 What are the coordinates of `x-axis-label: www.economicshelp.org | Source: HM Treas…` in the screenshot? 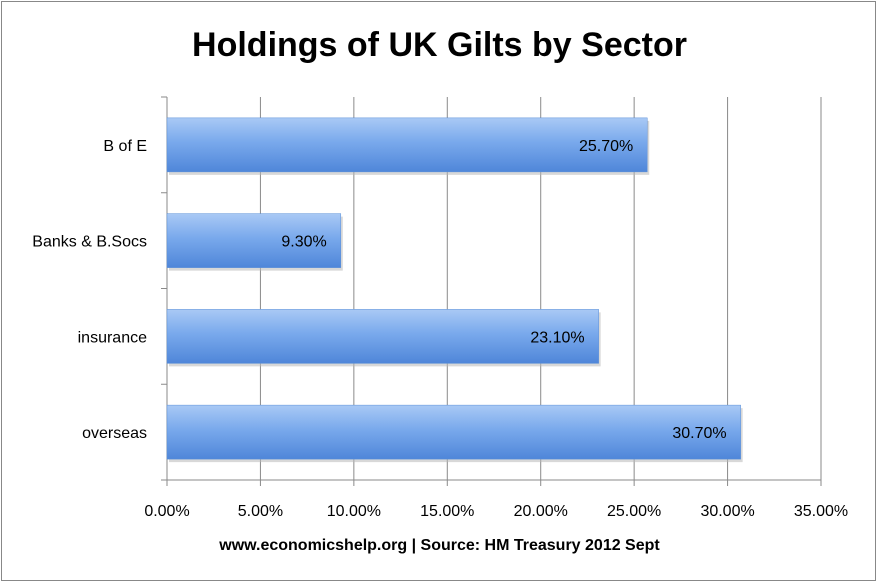 It's located at (439, 545).